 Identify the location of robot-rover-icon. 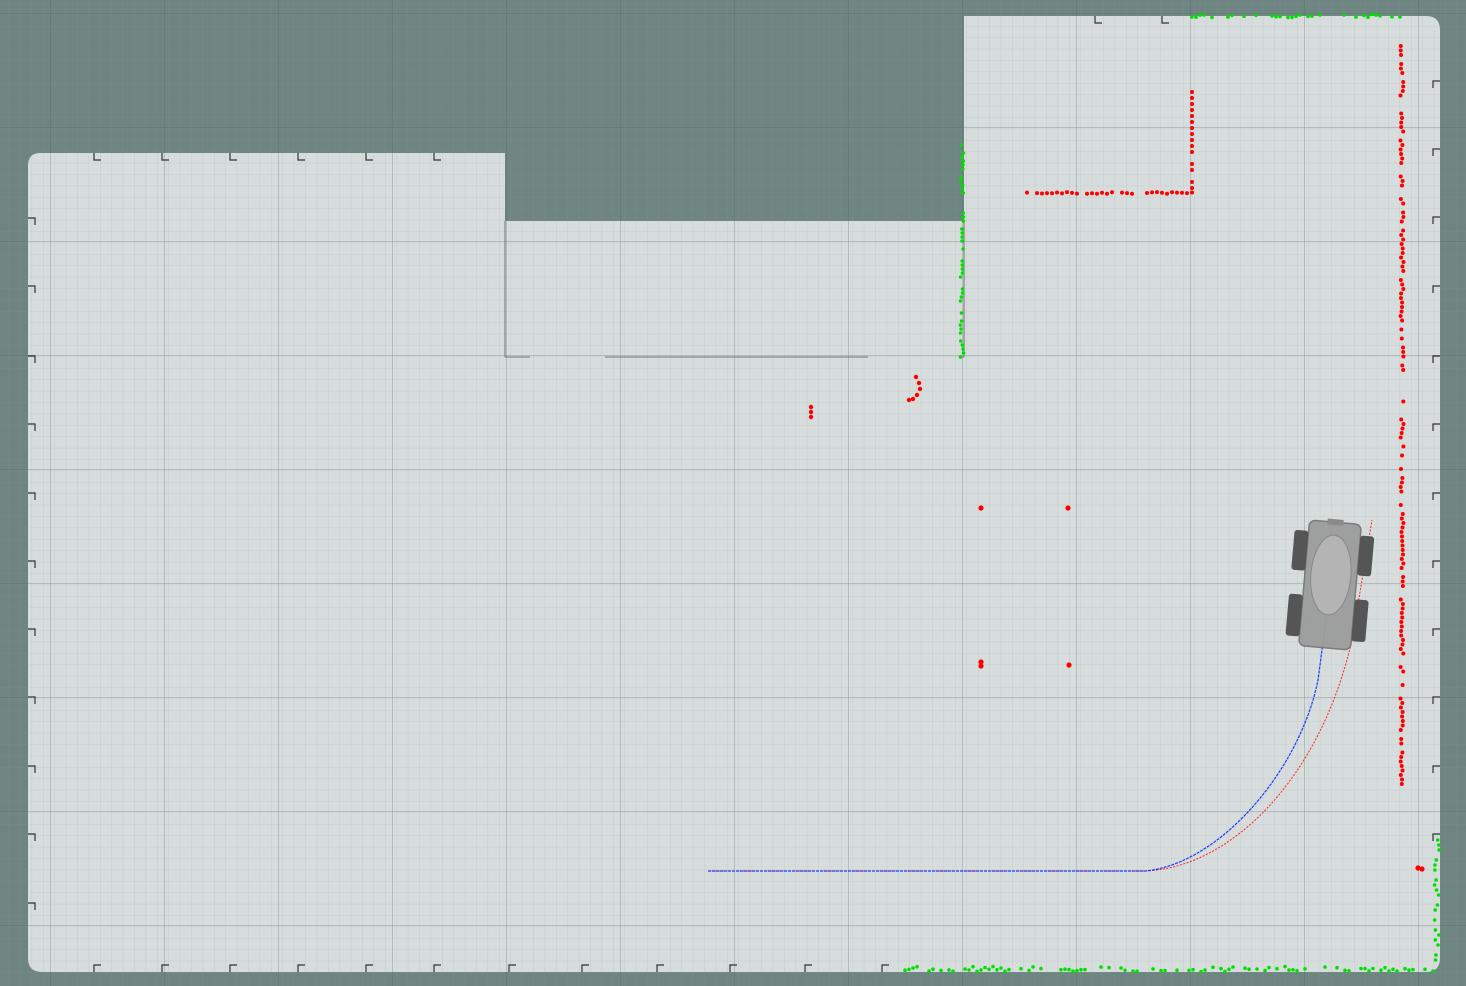
(1330, 583).